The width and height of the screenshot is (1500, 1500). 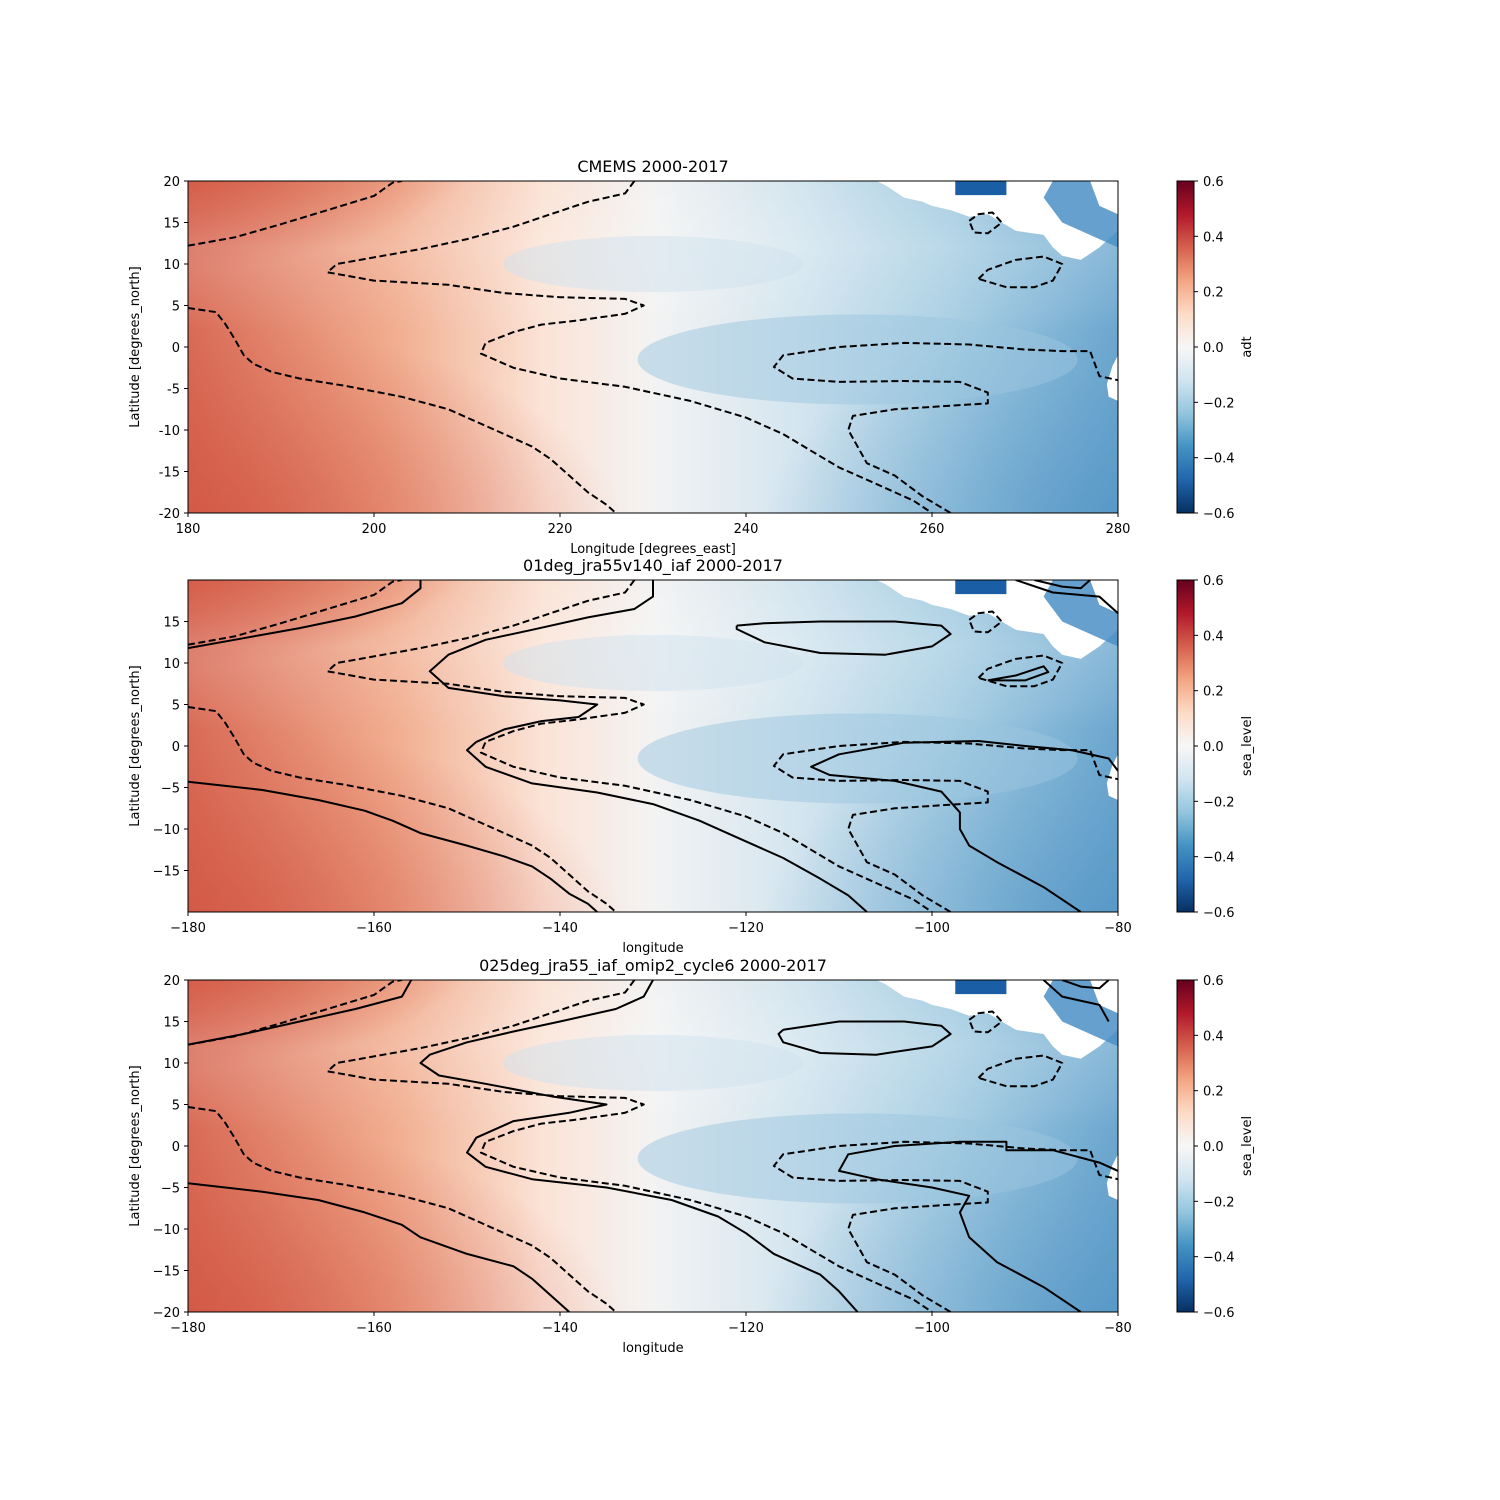 What do you see at coordinates (169, 431) in the screenshot?
I see `y-tick-label: -10` at bounding box center [169, 431].